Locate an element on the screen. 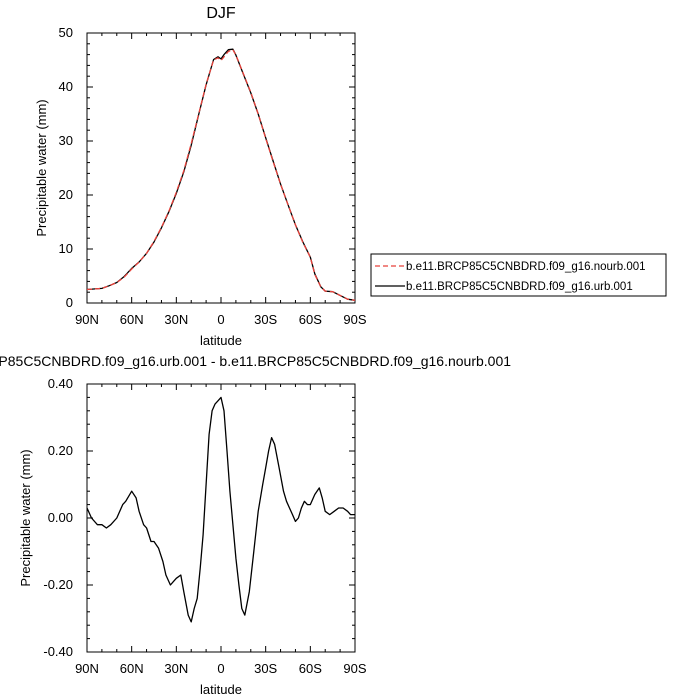  y-tick-label: -0.40 is located at coordinates (58, 651).